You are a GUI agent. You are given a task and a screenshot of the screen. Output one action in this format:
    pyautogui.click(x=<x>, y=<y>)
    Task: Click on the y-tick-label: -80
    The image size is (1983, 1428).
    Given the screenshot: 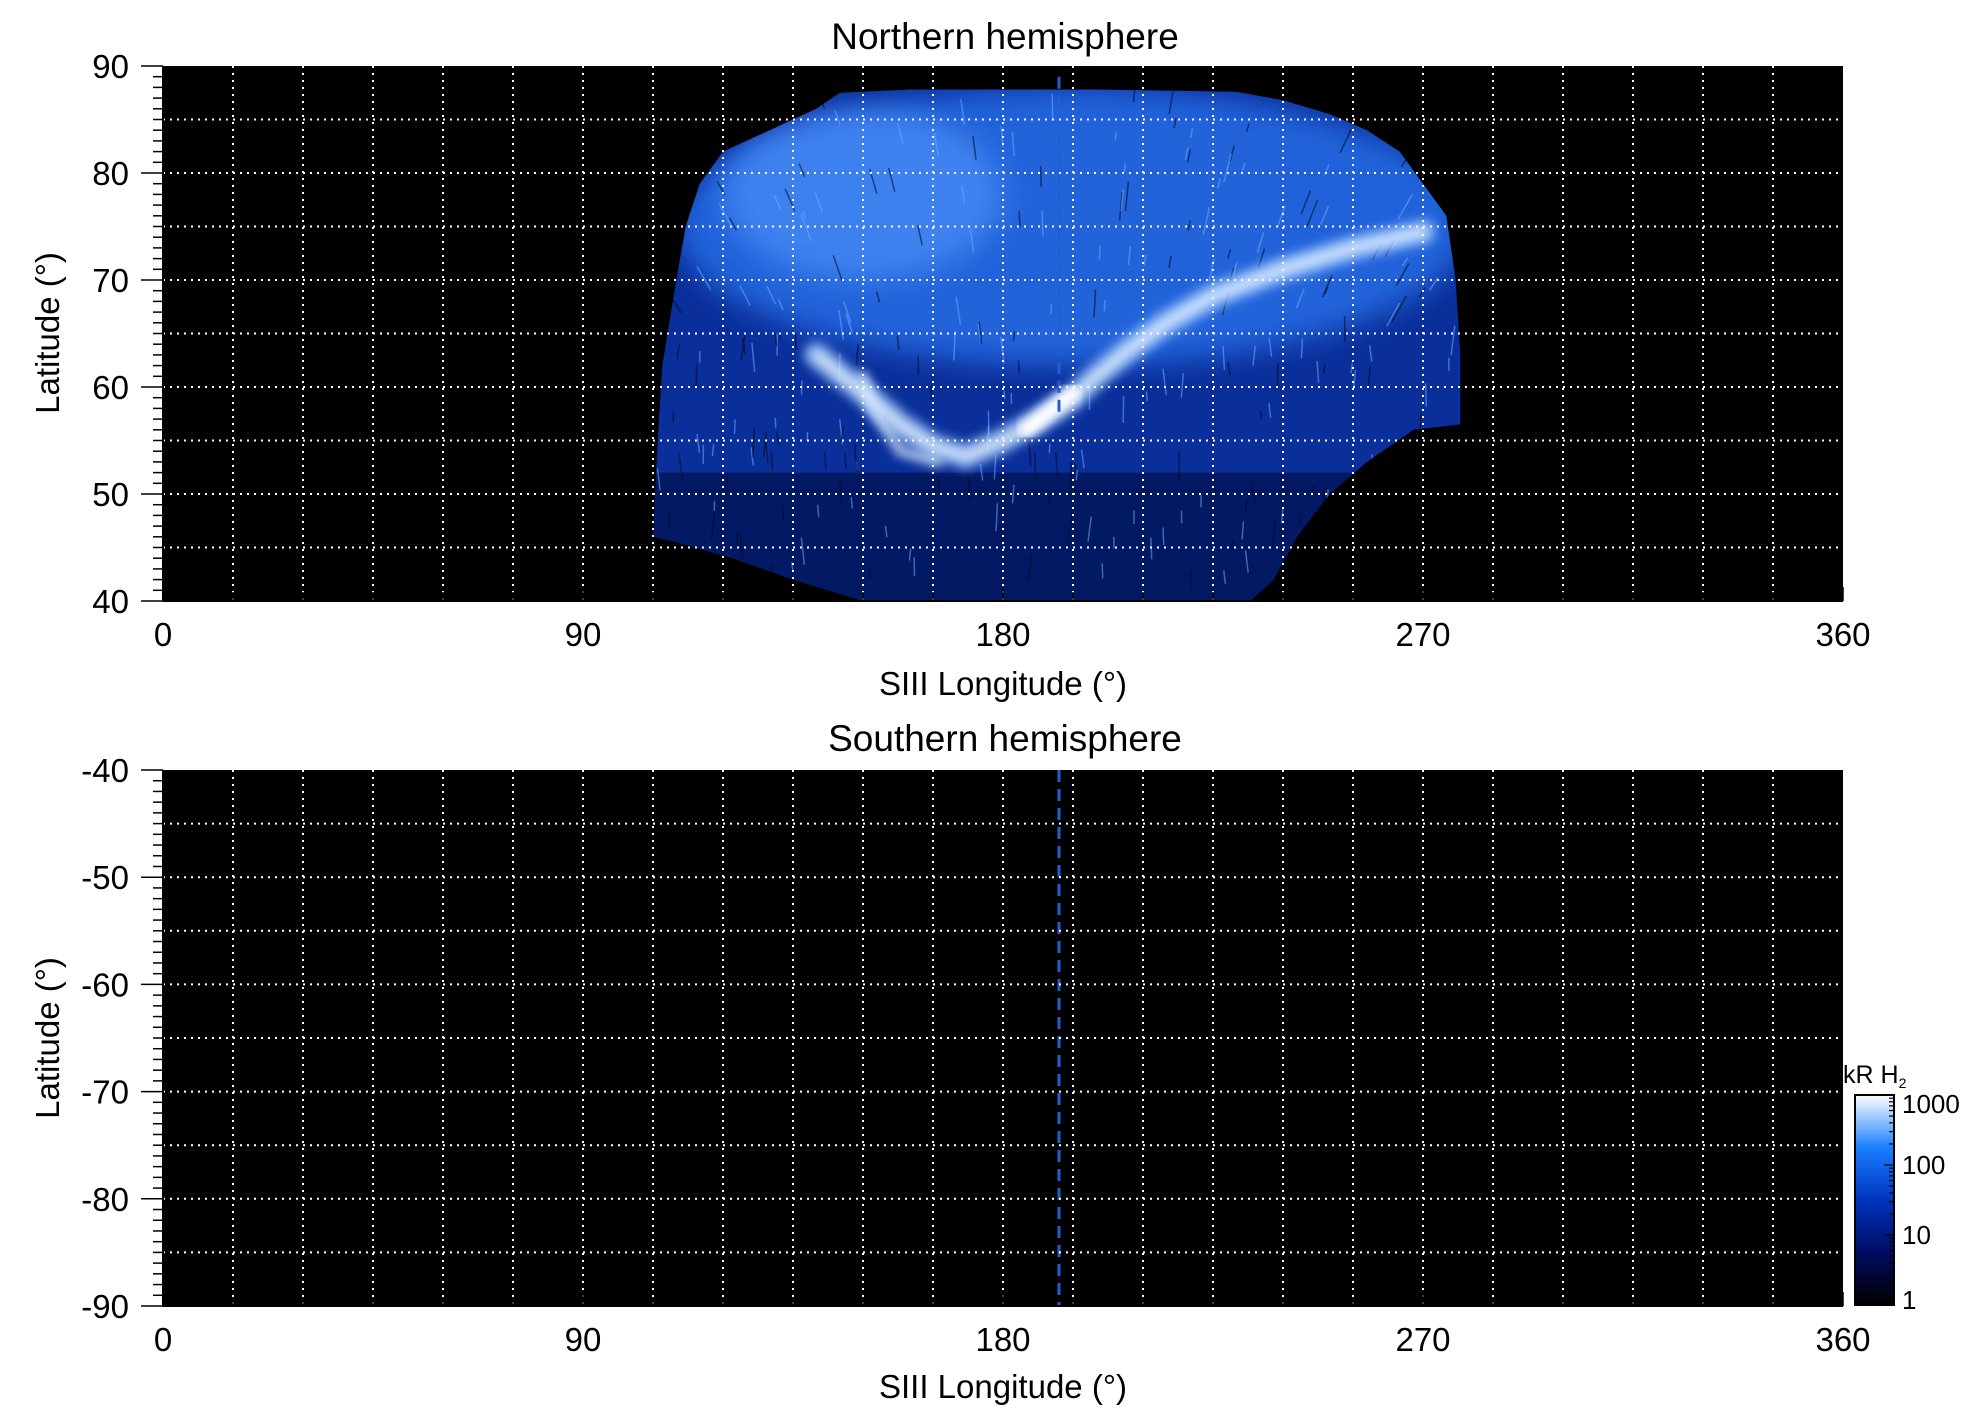 What is the action you would take?
    pyautogui.click(x=105, y=1199)
    